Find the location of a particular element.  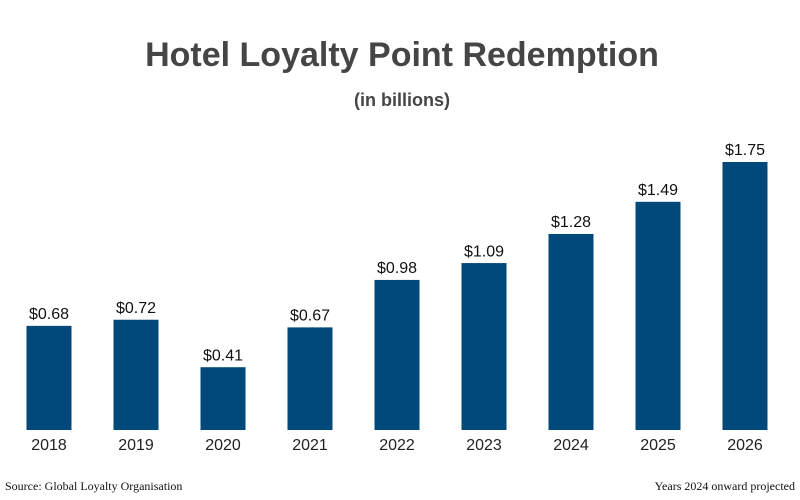

note: Years 2024 onward projected is located at coordinates (725, 486).